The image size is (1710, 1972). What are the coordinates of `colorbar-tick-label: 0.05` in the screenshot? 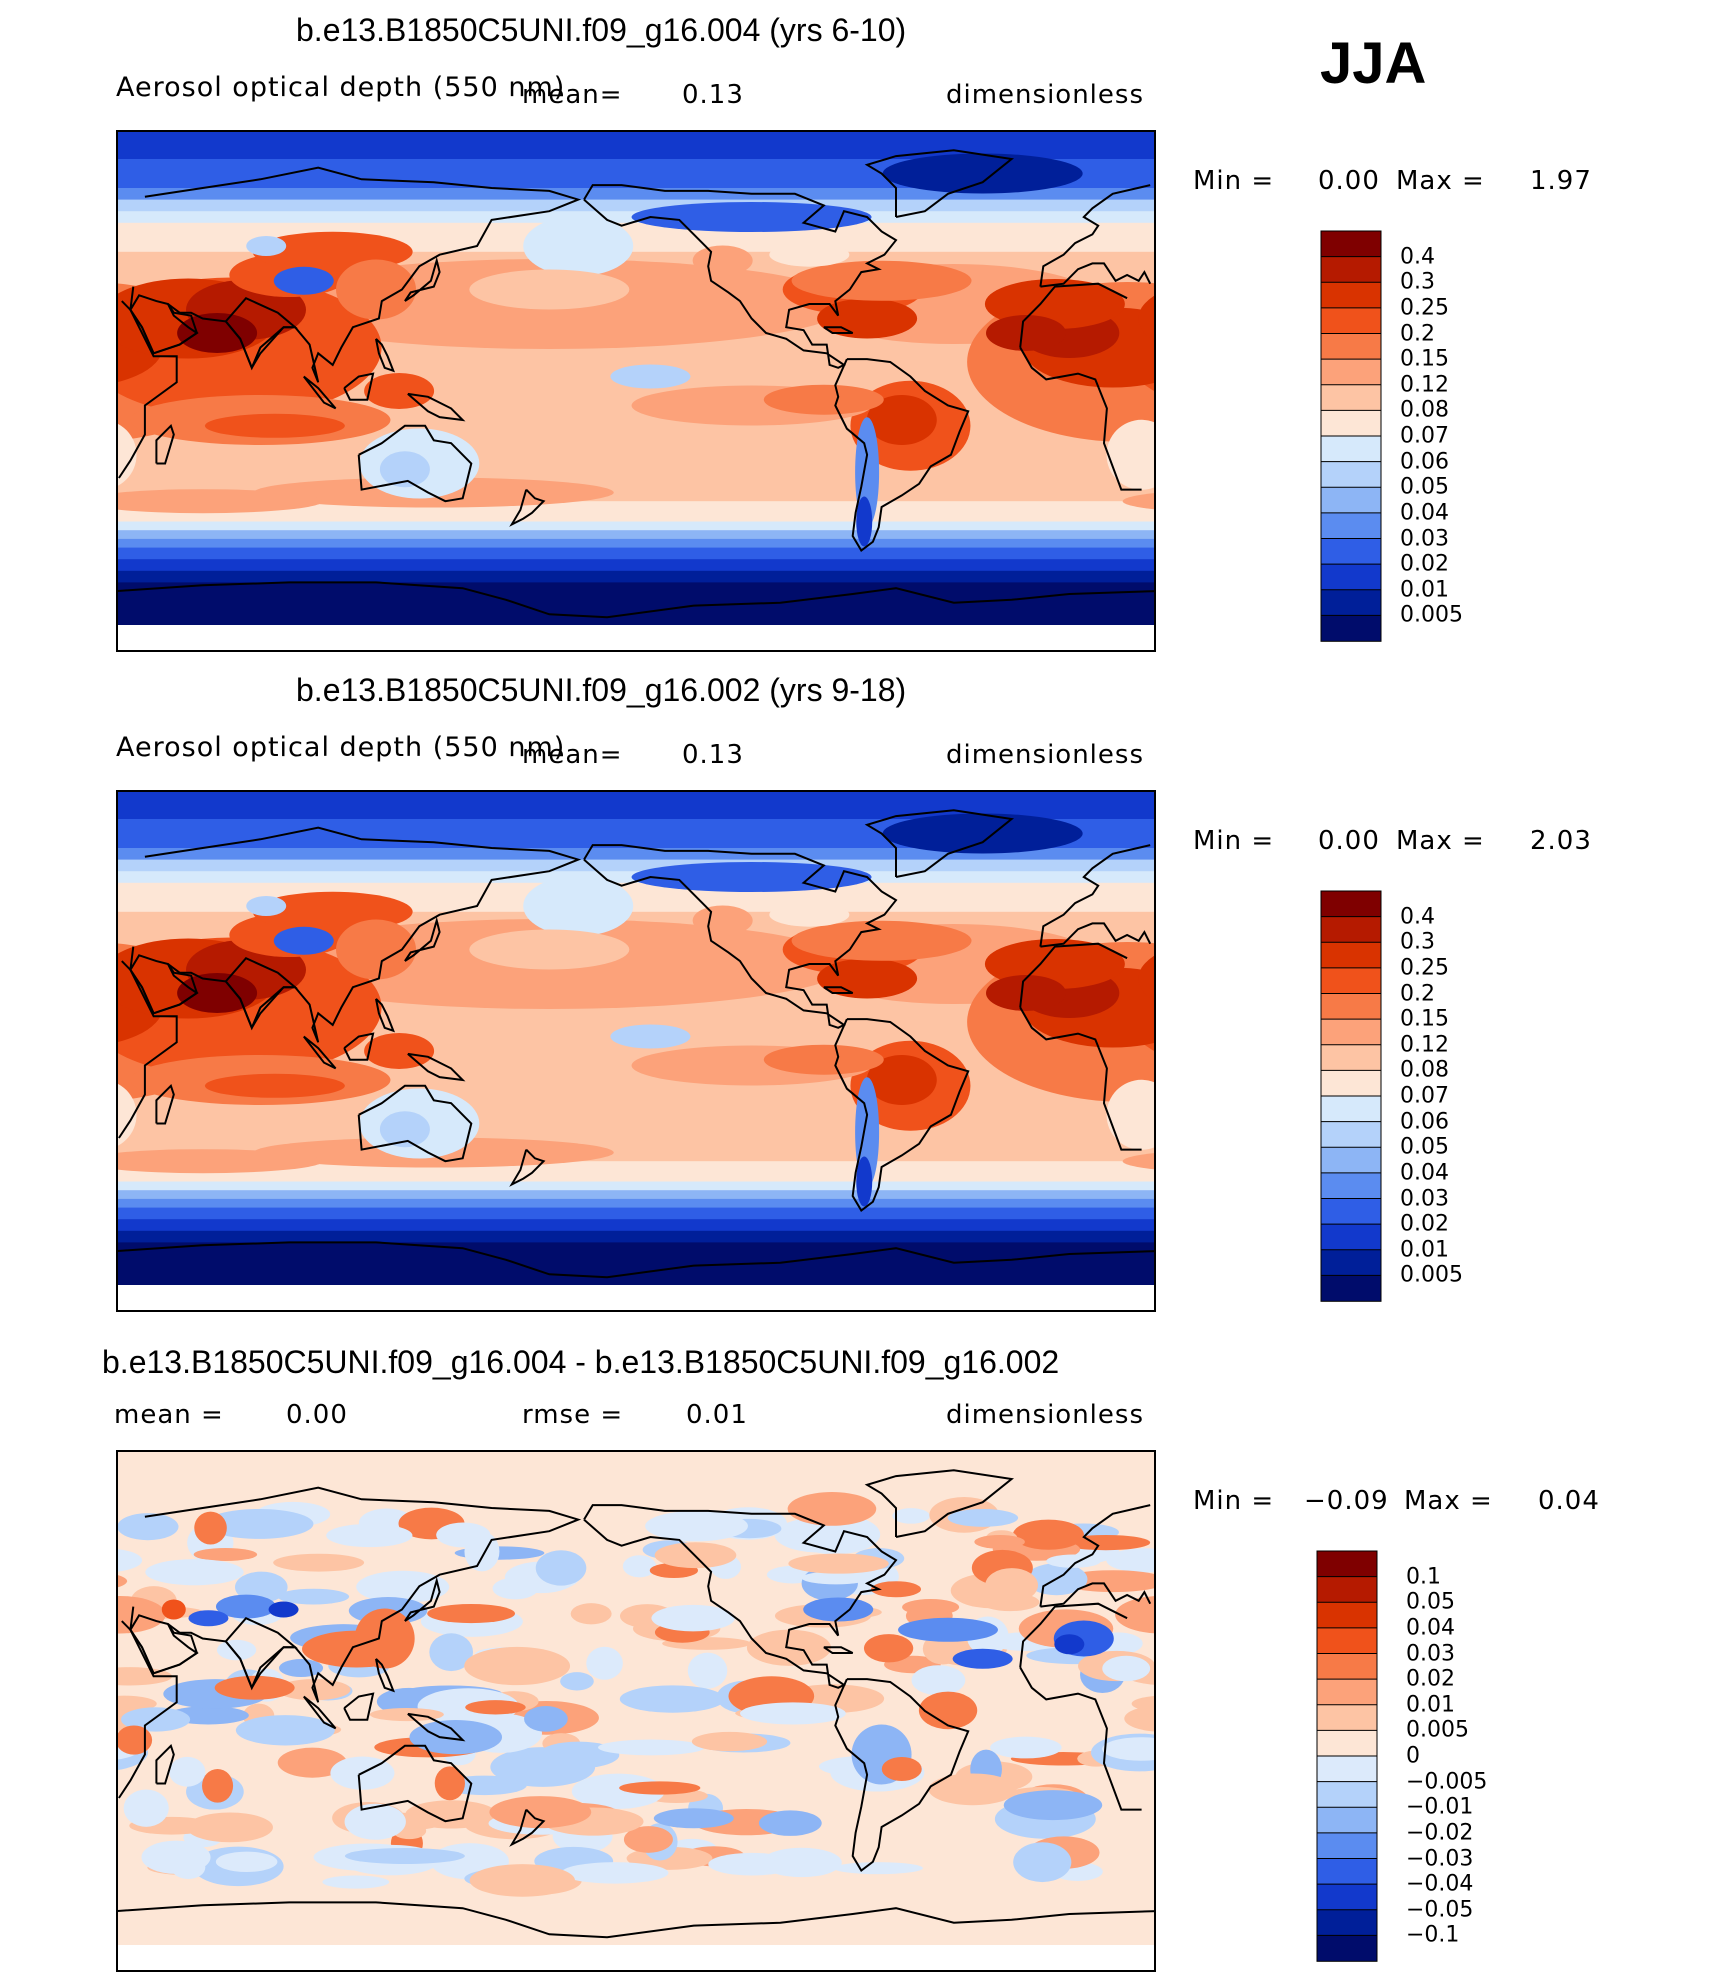 It's located at (1430, 1602).